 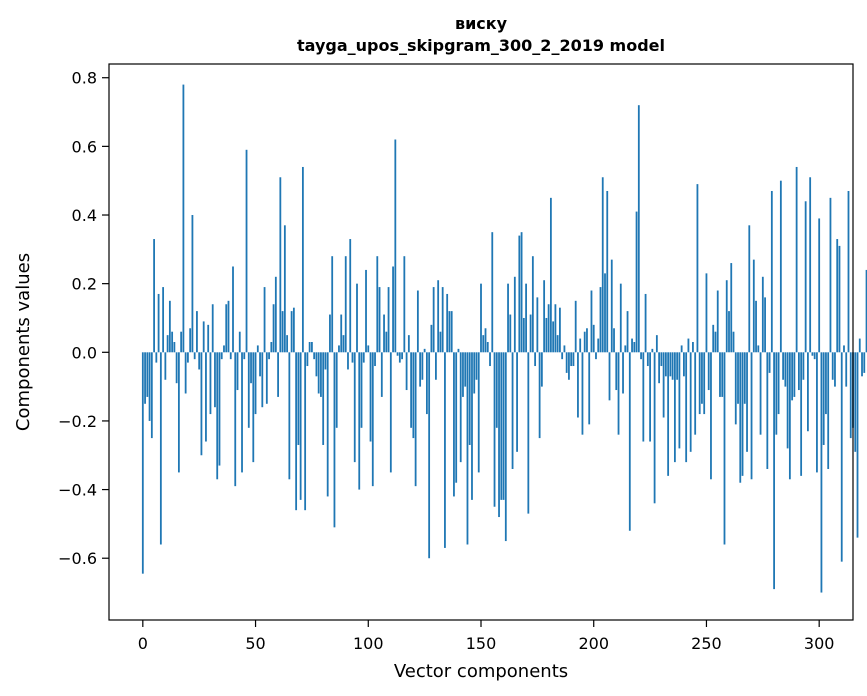 I want to click on y-tick-label: −0.2, so click(x=77, y=421).